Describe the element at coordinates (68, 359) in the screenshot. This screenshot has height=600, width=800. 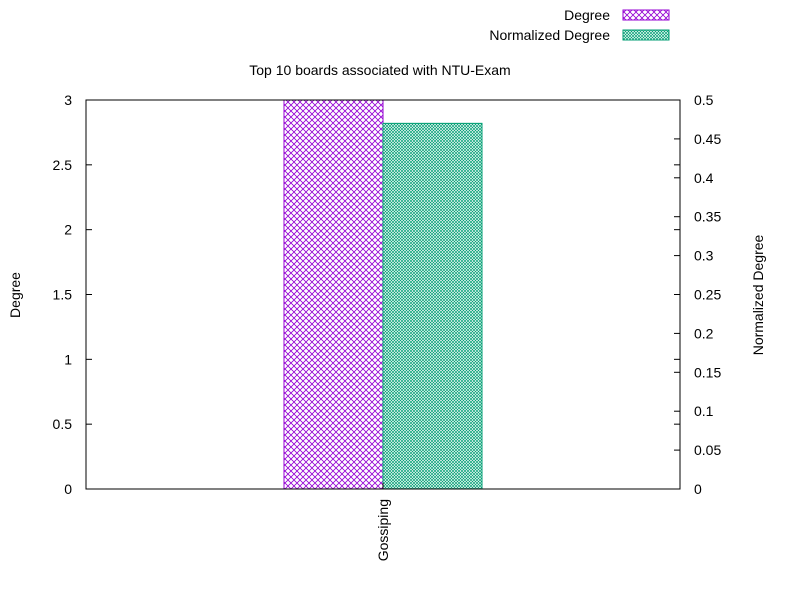
I see `y-tick-label: 1` at that location.